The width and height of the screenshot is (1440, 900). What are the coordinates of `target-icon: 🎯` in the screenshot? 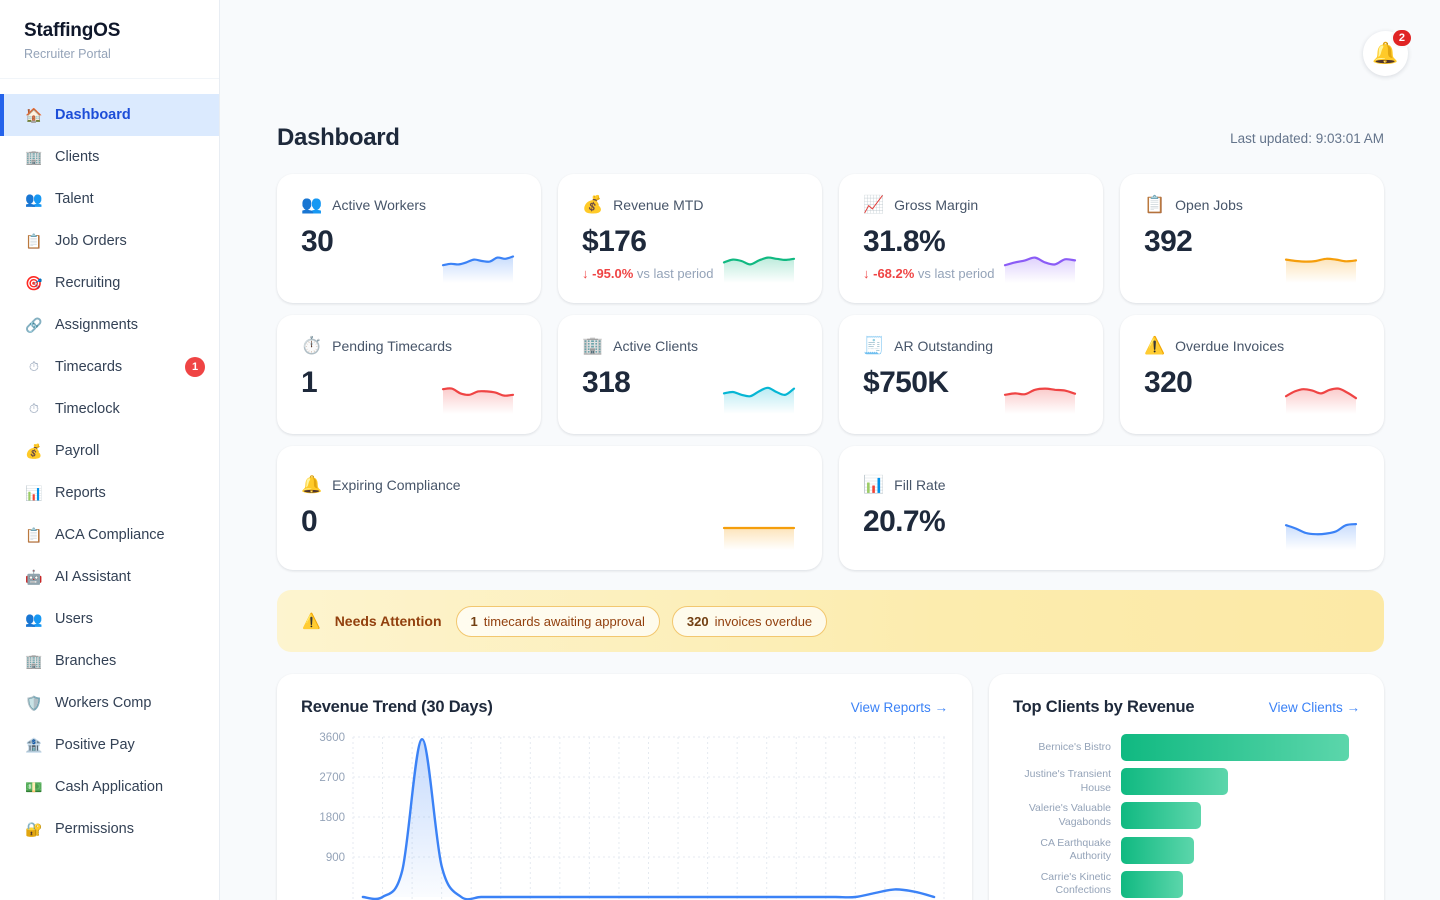 It's located at (34, 282).